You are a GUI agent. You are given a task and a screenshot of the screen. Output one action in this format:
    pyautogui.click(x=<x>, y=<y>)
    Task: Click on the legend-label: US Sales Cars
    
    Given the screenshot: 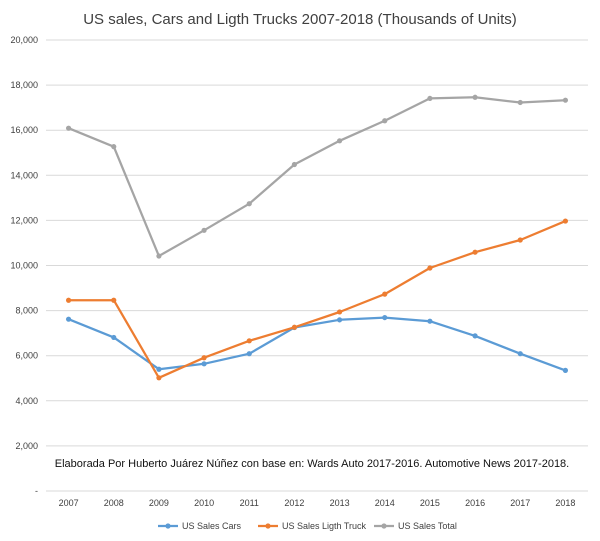 What is the action you would take?
    pyautogui.click(x=212, y=526)
    